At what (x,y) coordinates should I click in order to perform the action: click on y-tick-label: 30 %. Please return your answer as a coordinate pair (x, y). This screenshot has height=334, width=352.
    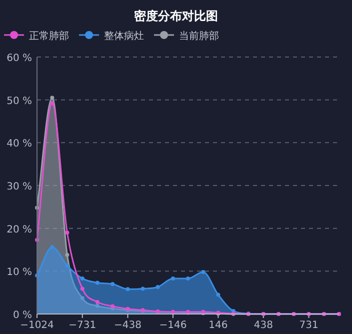
    Looking at the image, I should click on (19, 187).